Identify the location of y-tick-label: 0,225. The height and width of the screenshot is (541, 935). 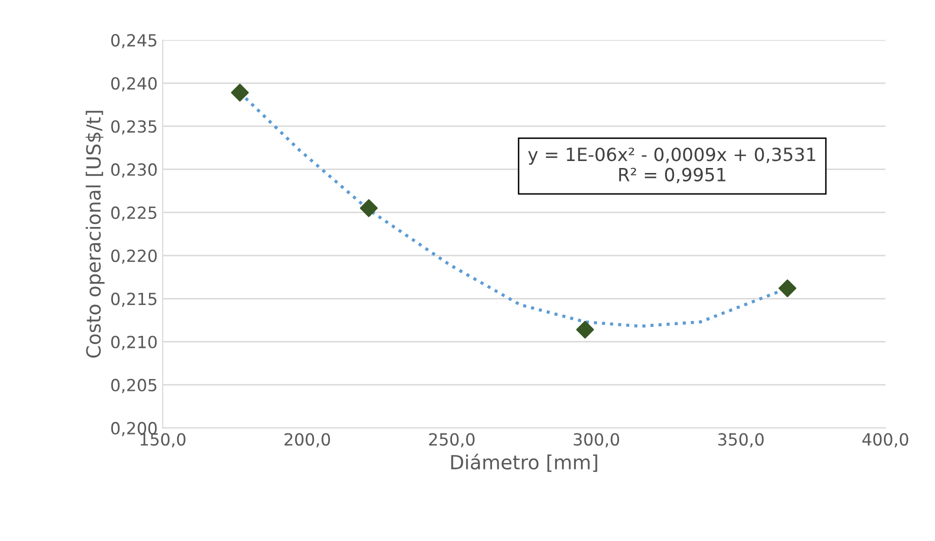
(133, 213).